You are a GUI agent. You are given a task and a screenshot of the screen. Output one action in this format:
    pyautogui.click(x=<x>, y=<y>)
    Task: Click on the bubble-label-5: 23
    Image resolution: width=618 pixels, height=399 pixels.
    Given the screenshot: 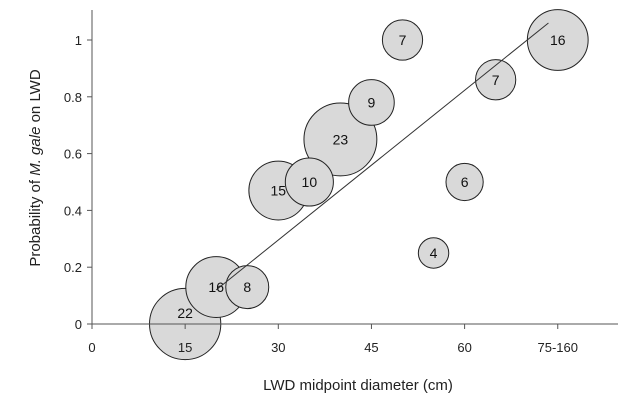 What is the action you would take?
    pyautogui.click(x=341, y=139)
    